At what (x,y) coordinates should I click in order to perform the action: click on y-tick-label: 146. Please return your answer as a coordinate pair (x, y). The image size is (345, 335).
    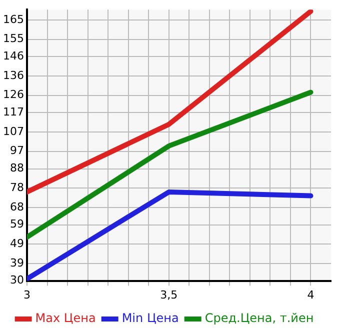
    Looking at the image, I should click on (13, 56).